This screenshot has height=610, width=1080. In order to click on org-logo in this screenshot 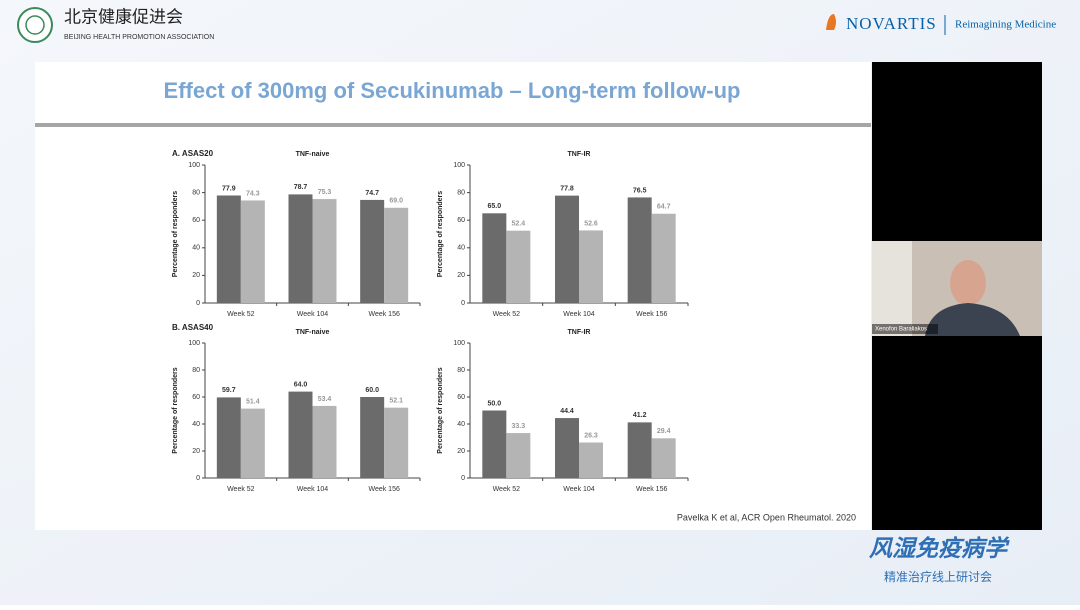, I will do `click(35, 25)`.